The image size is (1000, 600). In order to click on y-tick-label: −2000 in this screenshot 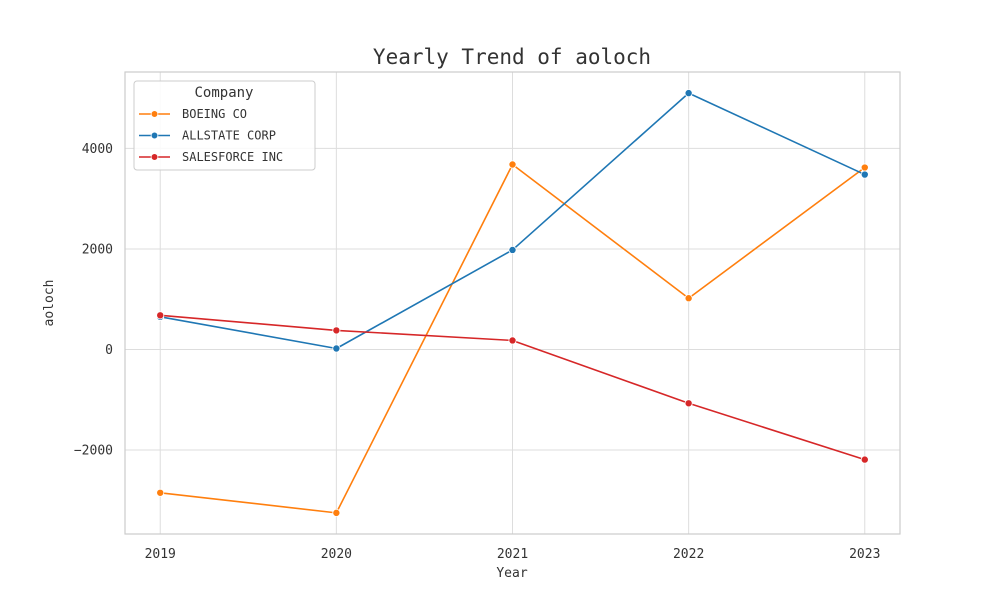, I will do `click(93, 451)`.